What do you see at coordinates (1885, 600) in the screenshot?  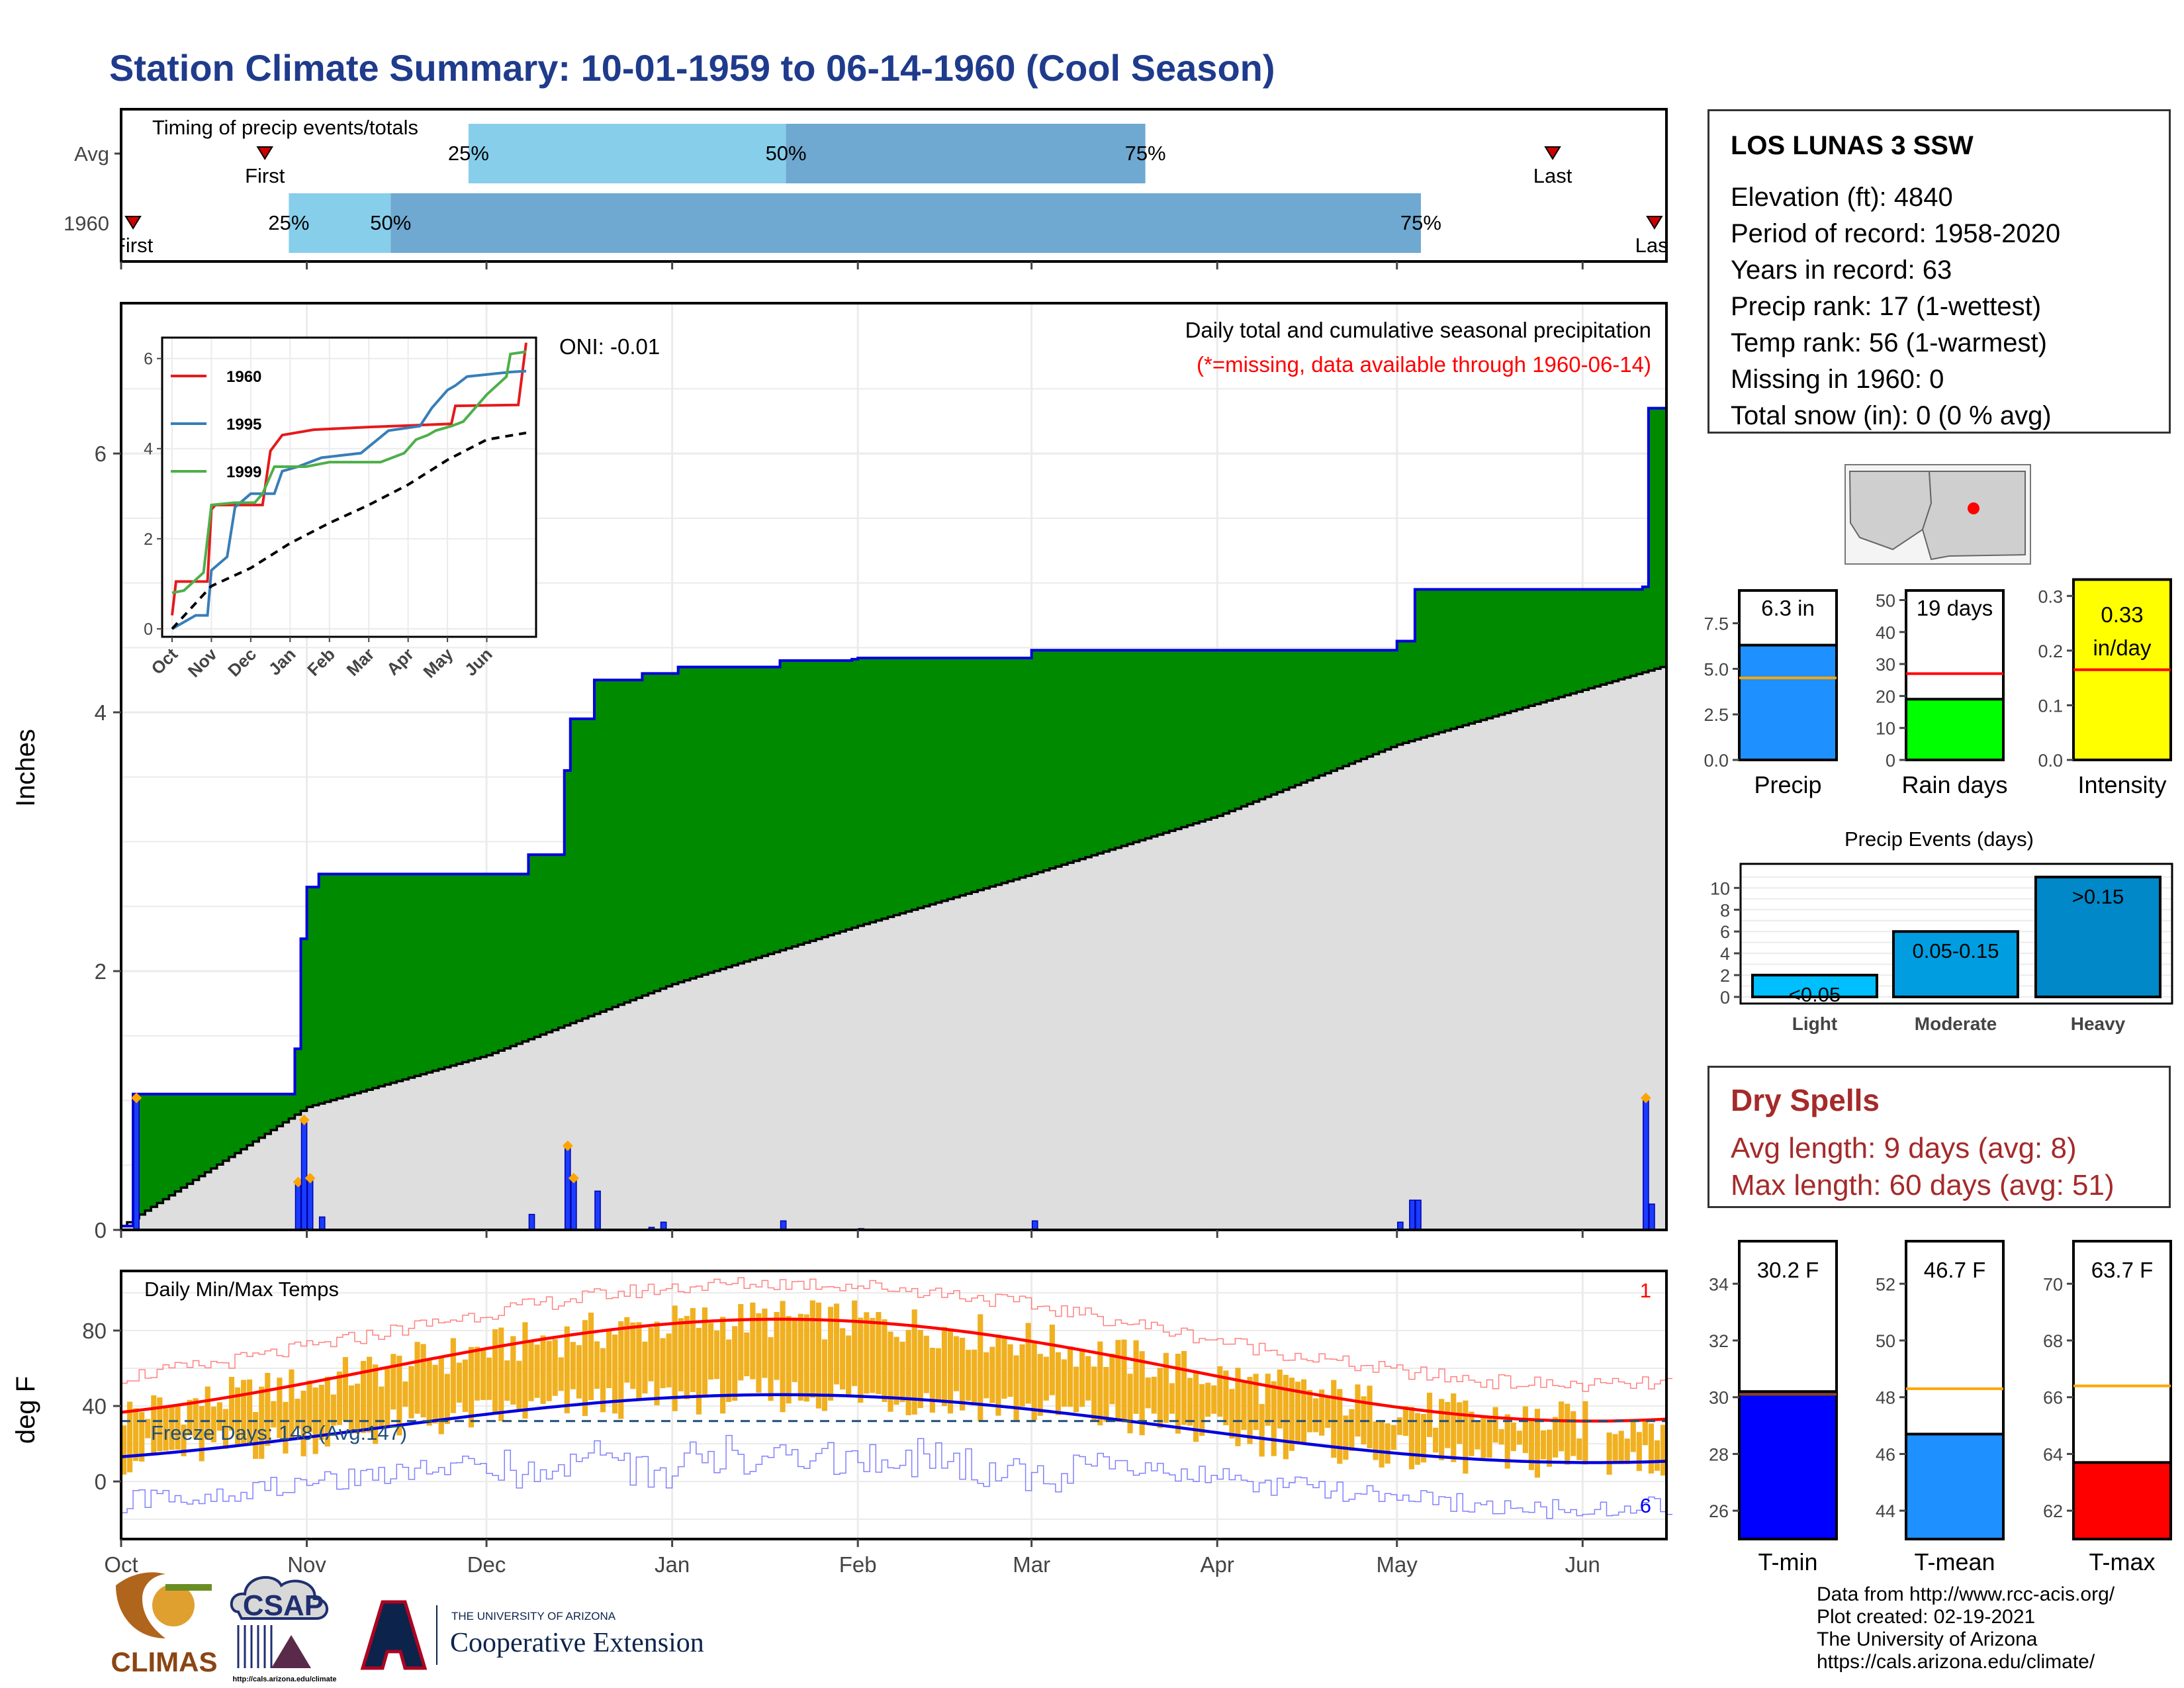 I see `precip-summary-y-tick-label: 50` at bounding box center [1885, 600].